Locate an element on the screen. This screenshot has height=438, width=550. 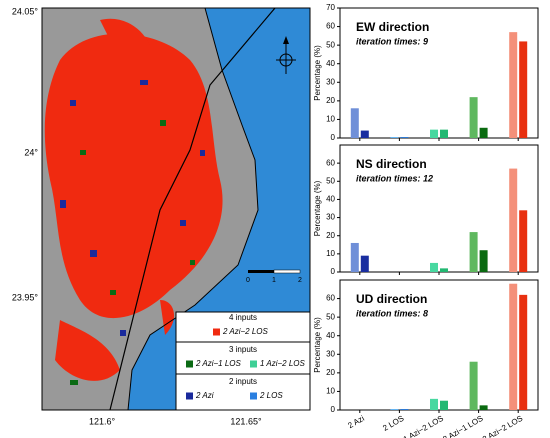
lon-label: 121.65° is located at coordinates (246, 421).